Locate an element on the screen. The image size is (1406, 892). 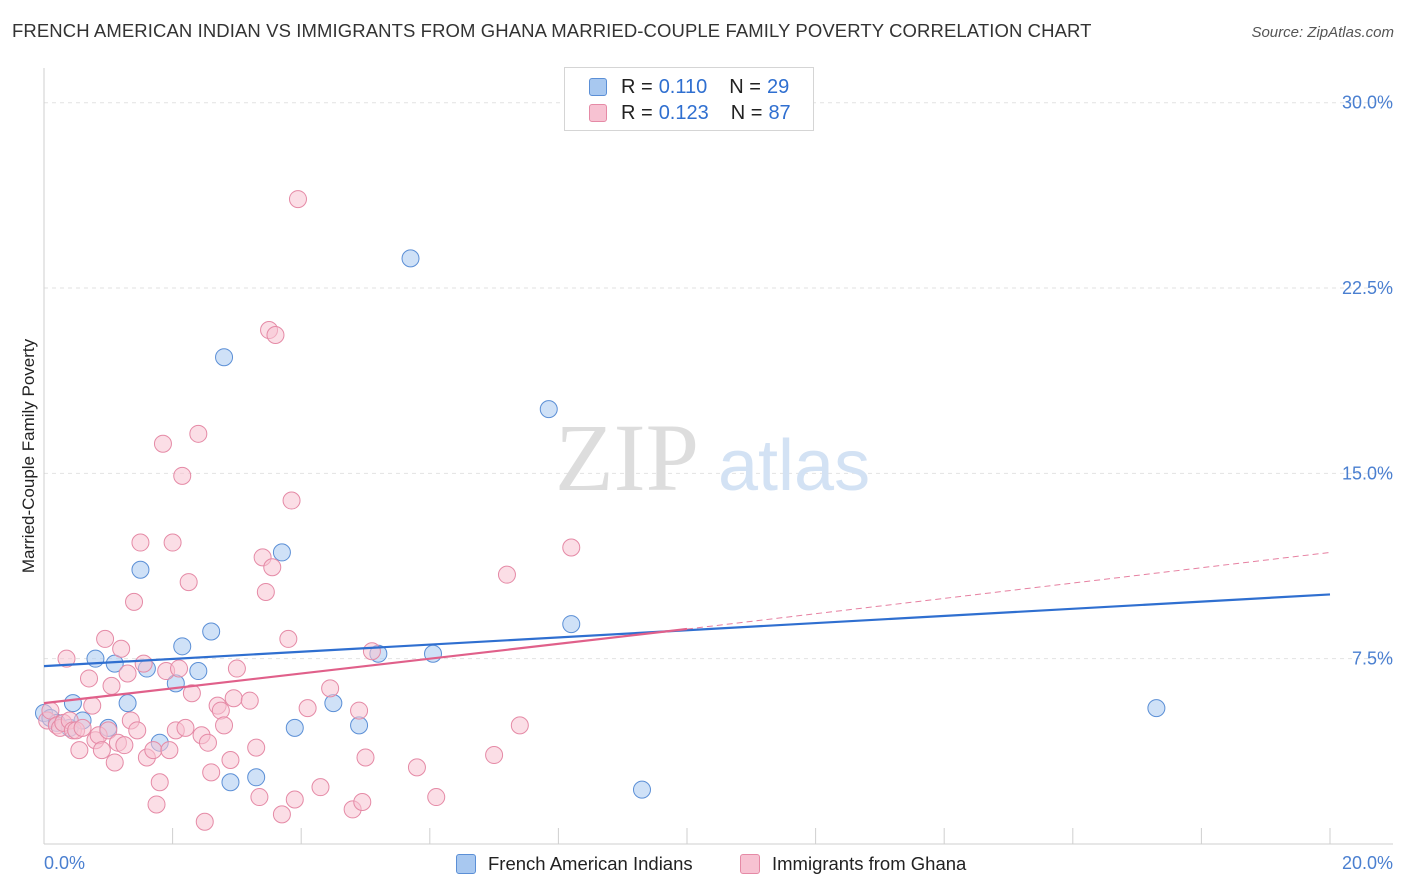
bottom-legend-swatch-french is located at coordinates (466, 864).